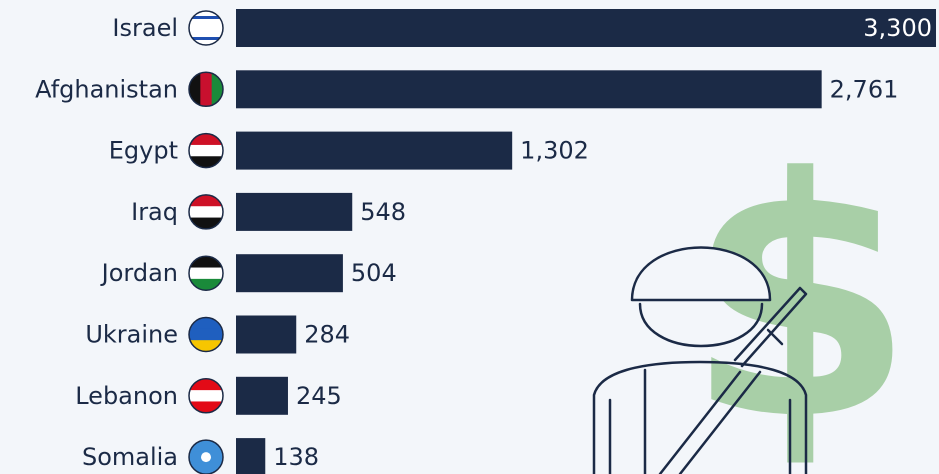 The height and width of the screenshot is (474, 939). I want to click on category-label: Afghanistan, so click(106, 89).